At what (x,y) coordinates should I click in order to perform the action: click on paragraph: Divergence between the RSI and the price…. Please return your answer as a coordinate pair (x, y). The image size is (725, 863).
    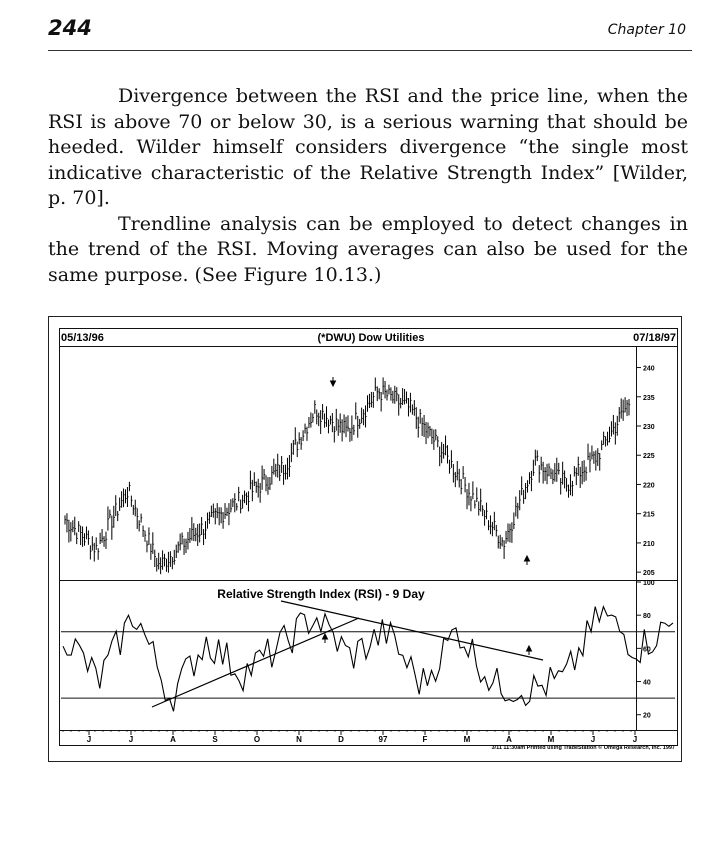
    Looking at the image, I should click on (368, 147).